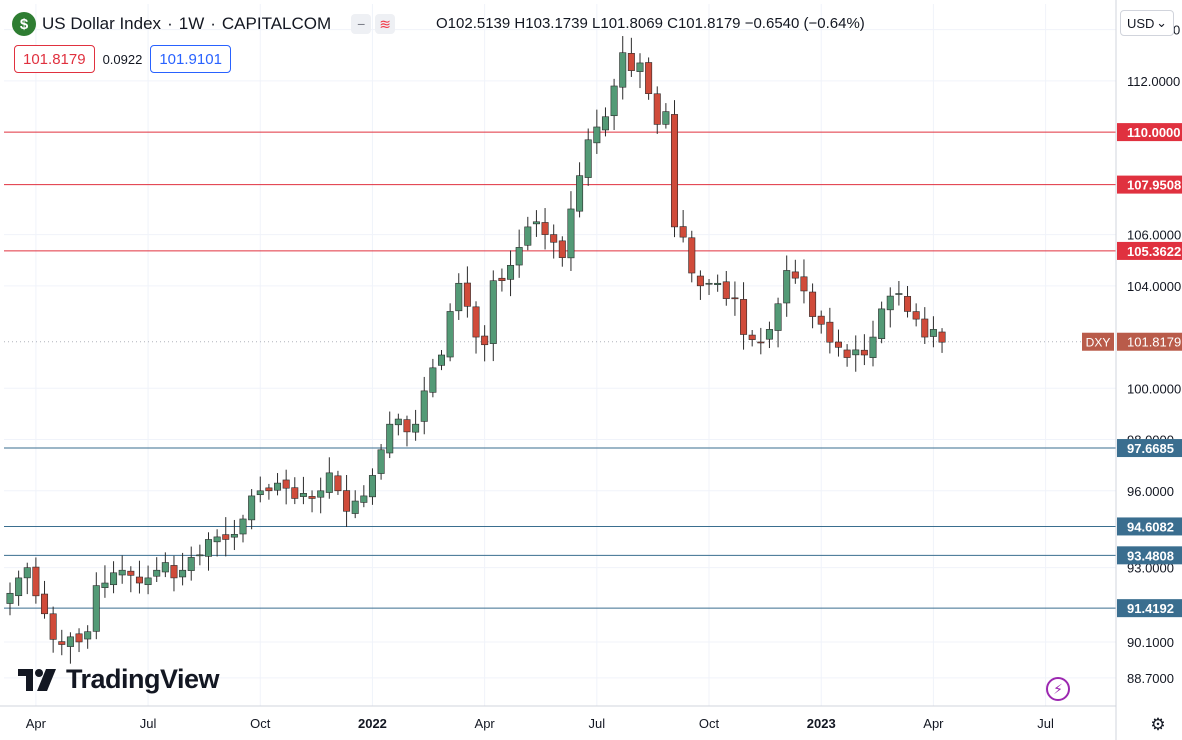  Describe the element at coordinates (1154, 185) in the screenshot. I see `level-label: 107.9508` at that location.